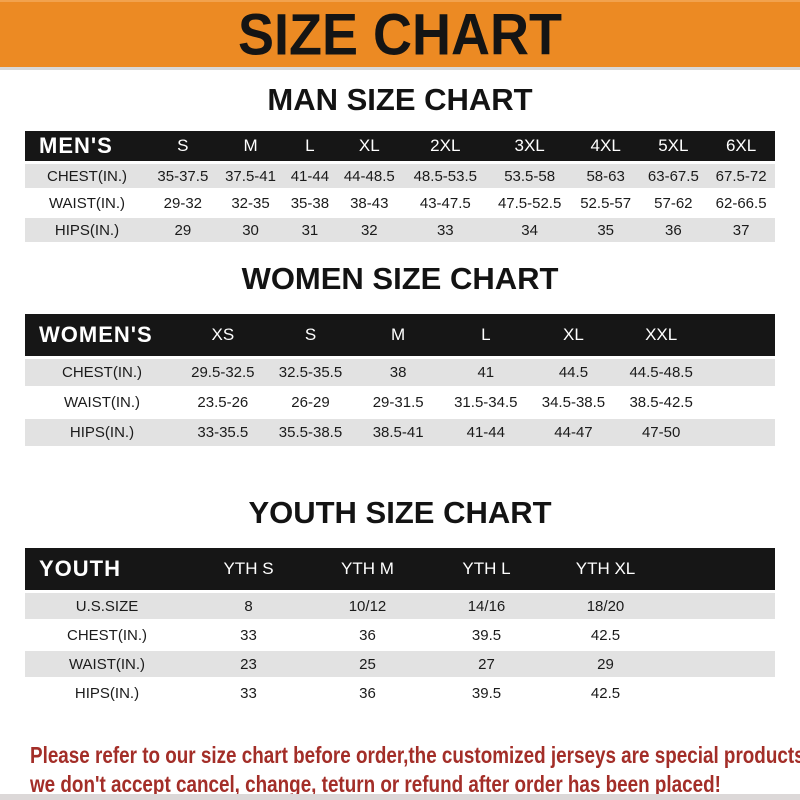 The image size is (800, 800). What do you see at coordinates (250, 230) in the screenshot?
I see `table-cell: 30` at bounding box center [250, 230].